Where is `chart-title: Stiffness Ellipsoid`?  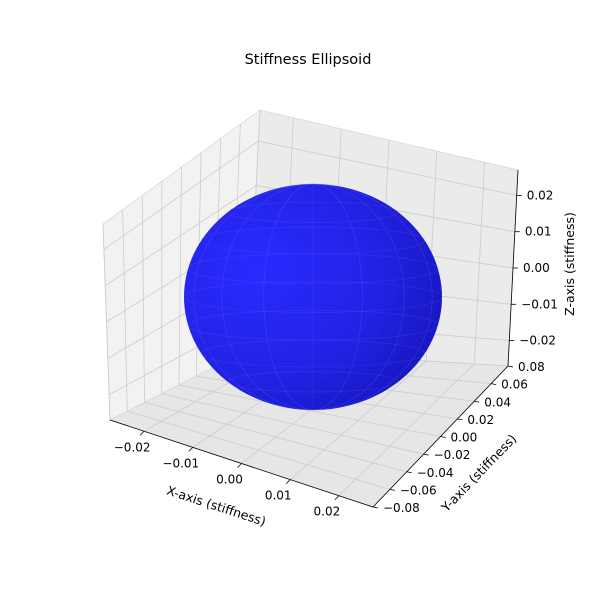 chart-title: Stiffness Ellipsoid is located at coordinates (308, 60).